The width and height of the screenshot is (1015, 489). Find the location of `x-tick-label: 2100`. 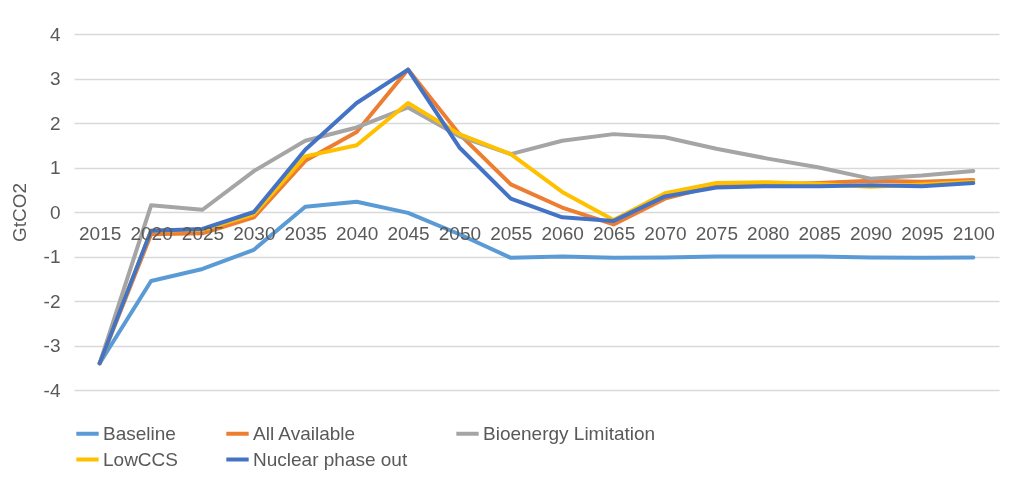

x-tick-label: 2100 is located at coordinates (973, 233).